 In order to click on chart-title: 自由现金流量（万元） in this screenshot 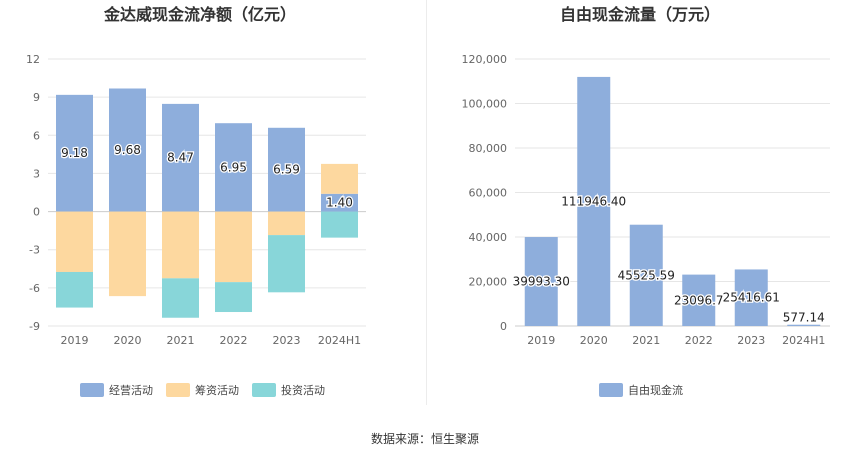, I will do `click(640, 14)`.